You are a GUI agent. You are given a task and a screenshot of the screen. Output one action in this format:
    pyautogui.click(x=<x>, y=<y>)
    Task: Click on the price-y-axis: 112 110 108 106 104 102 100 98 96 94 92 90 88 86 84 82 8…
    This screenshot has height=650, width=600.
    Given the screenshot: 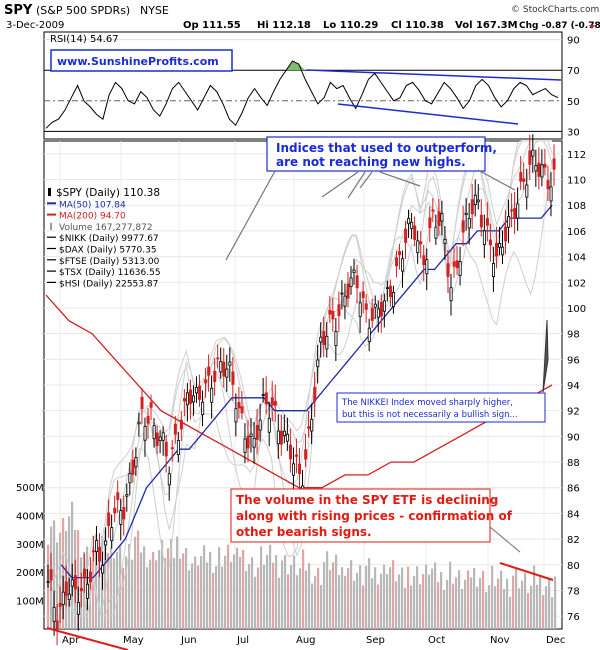 What is the action you would take?
    pyautogui.click(x=576, y=386)
    